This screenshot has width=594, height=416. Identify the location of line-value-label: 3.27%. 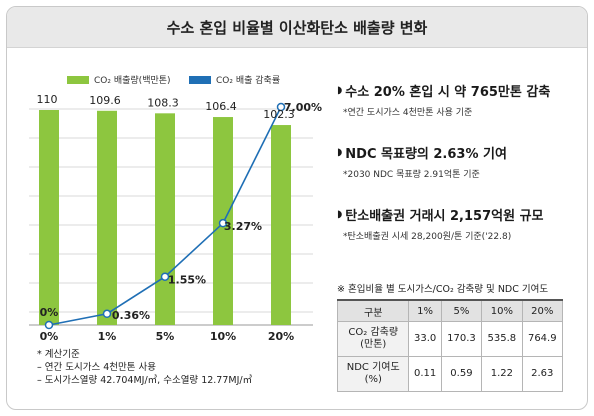
(243, 226).